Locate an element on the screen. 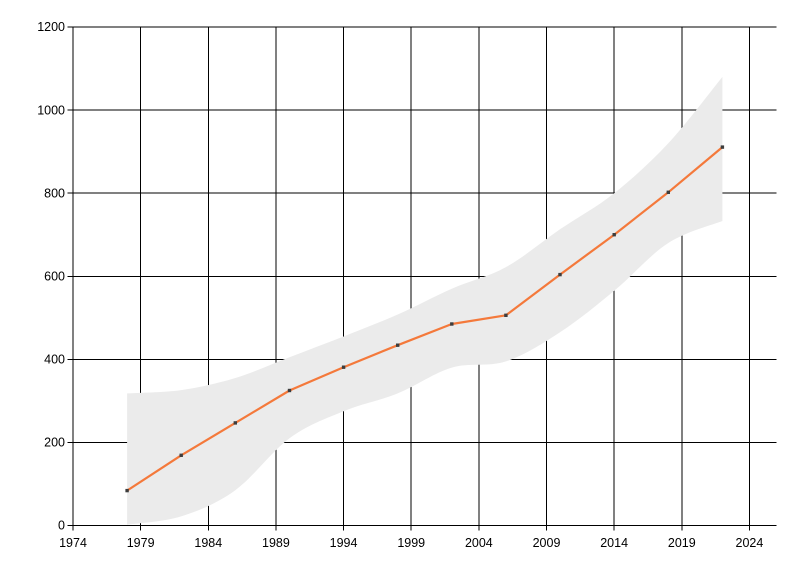 Image resolution: width=800 pixels, height=576 pixels. x-tick-label: 1994 is located at coordinates (344, 543).